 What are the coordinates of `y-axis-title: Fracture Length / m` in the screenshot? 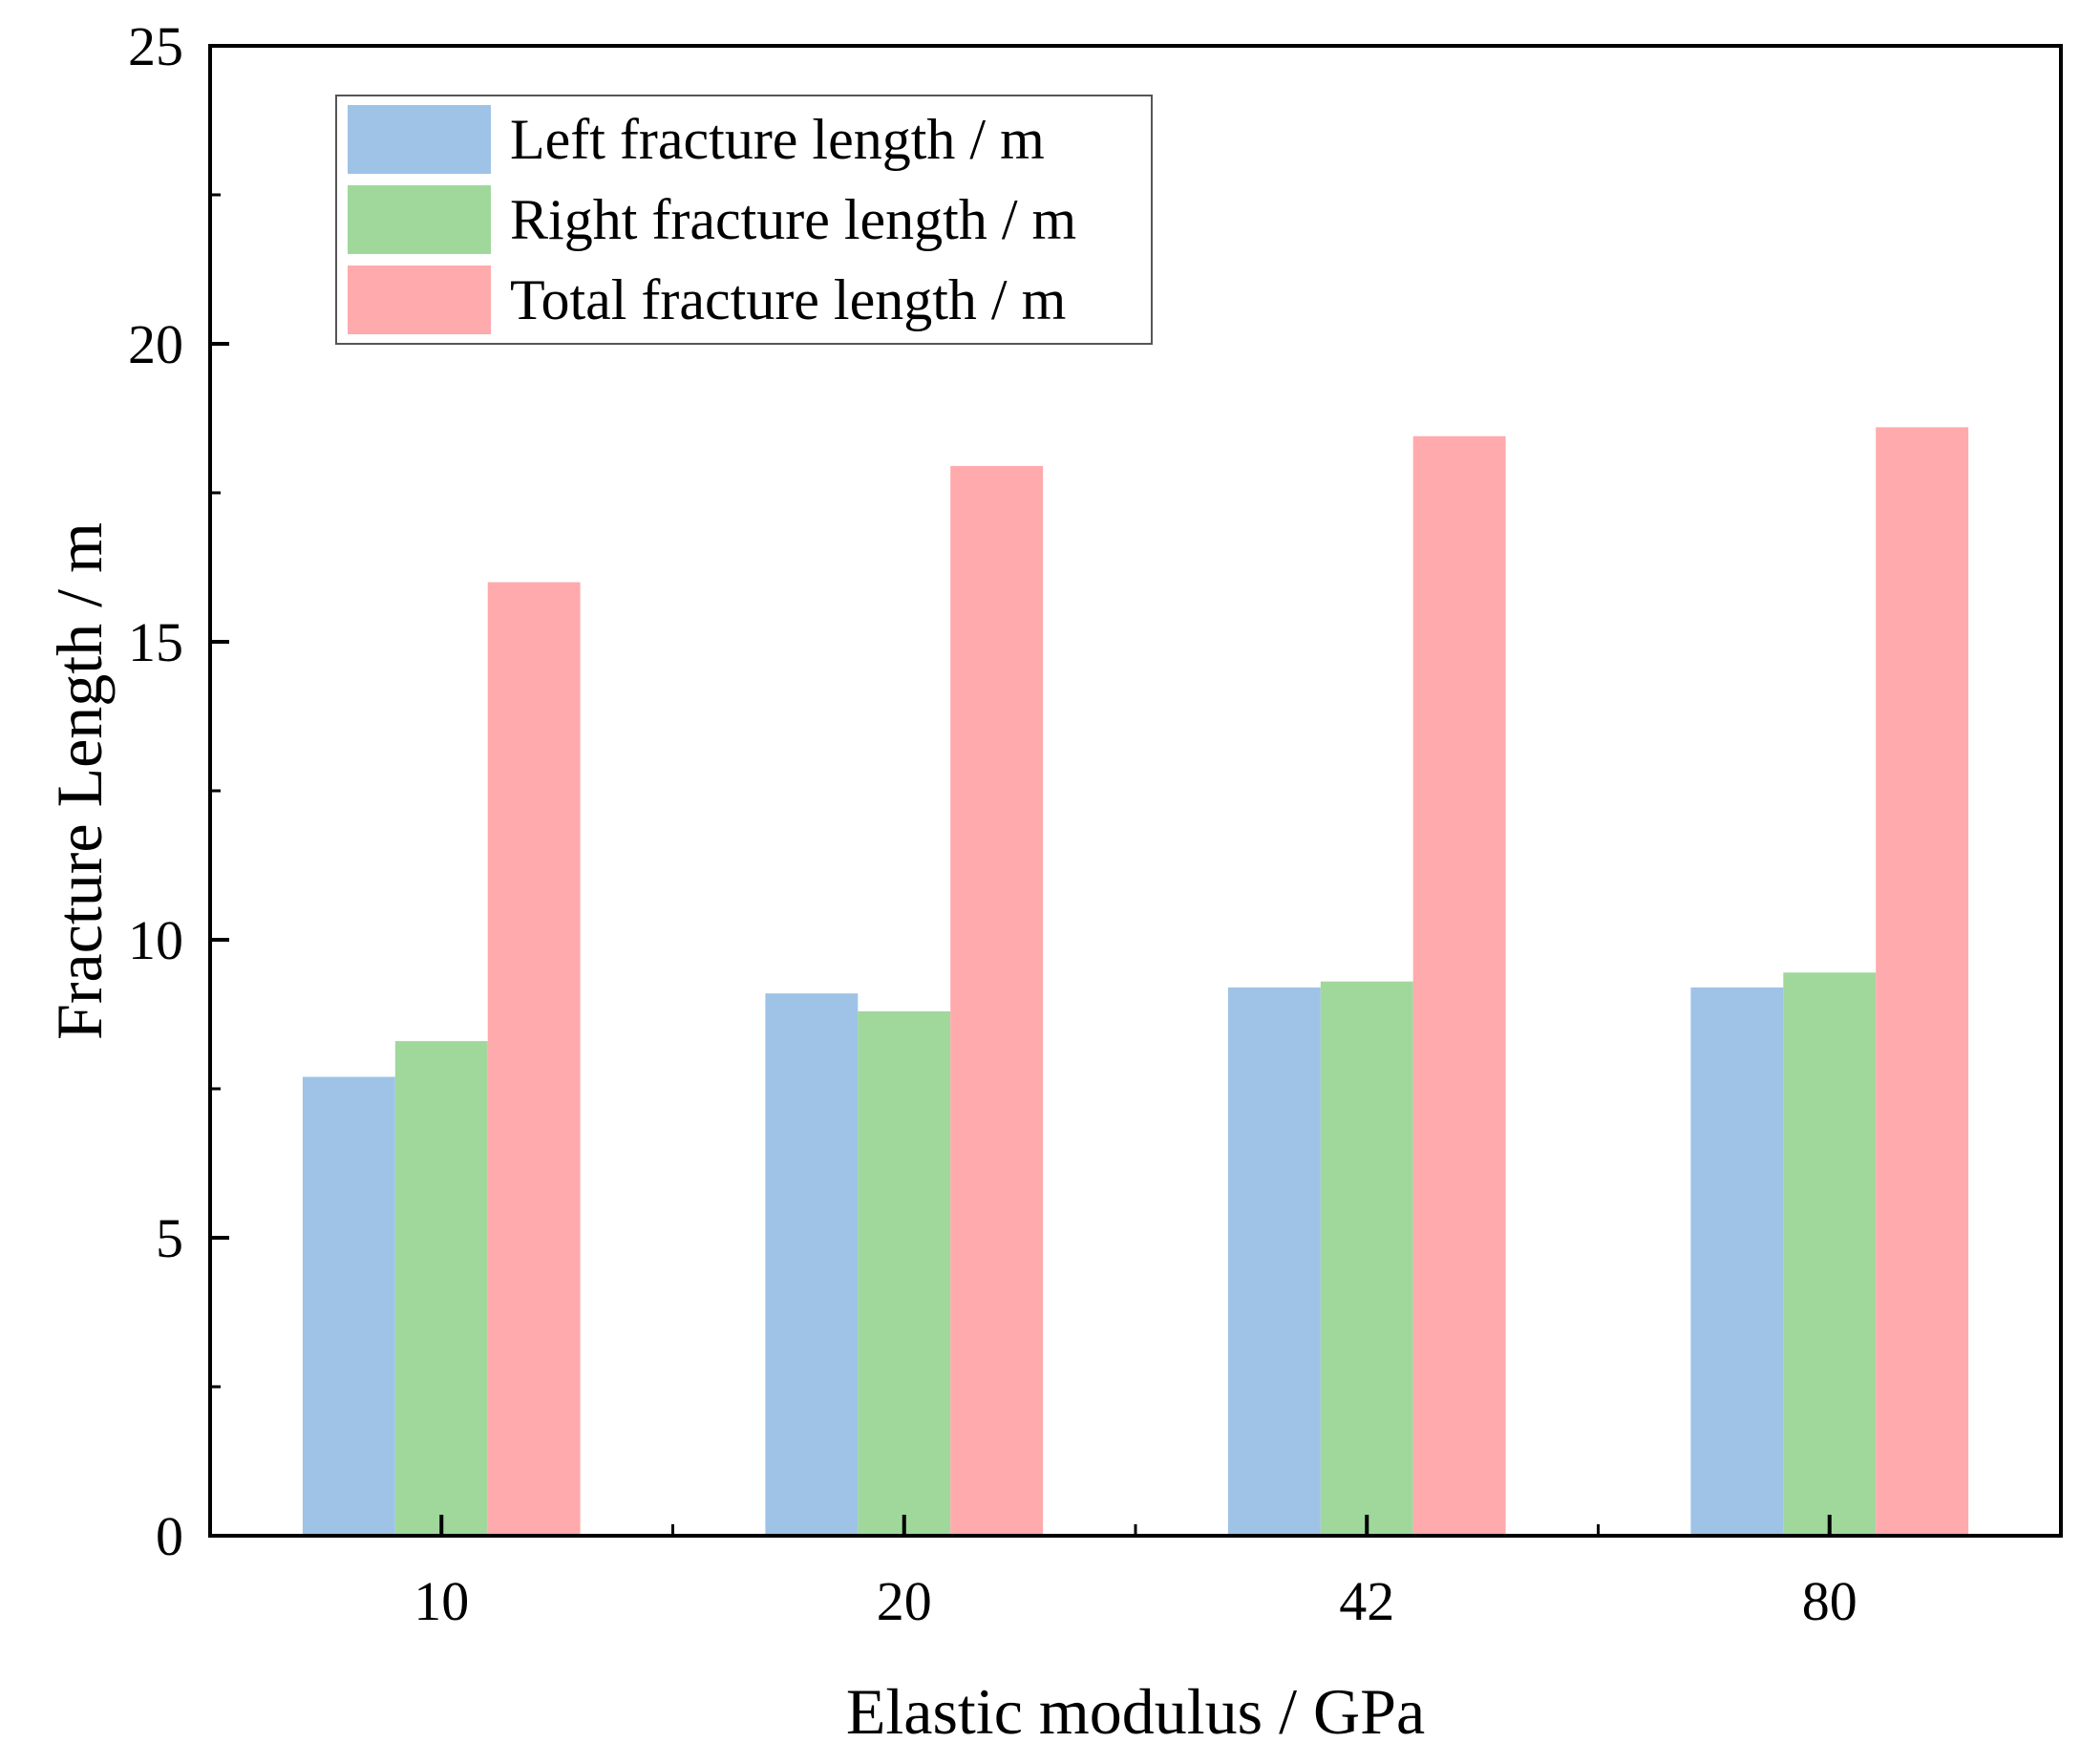 It's located at (79, 781).